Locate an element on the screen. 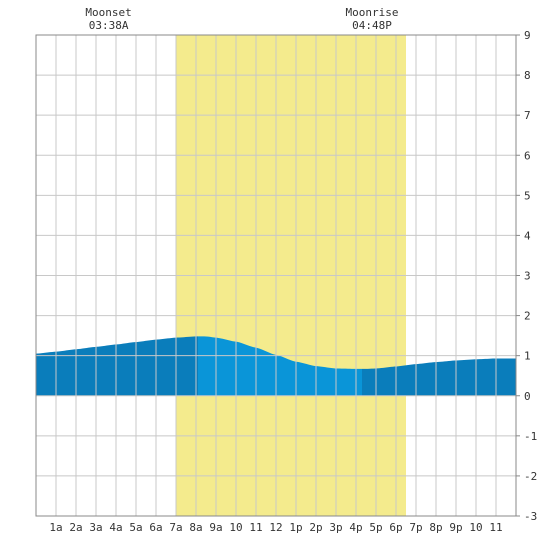 This screenshot has width=550, height=554. x-tick-label: 2p is located at coordinates (315, 527).